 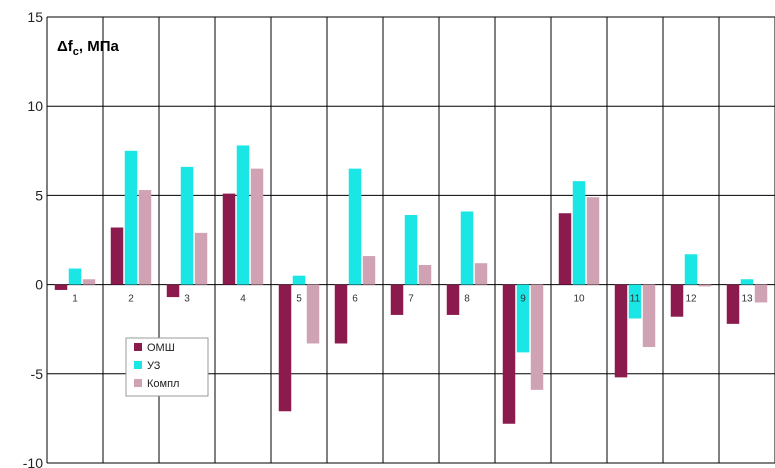 I want to click on y-tick-label: 15, so click(x=35, y=17).